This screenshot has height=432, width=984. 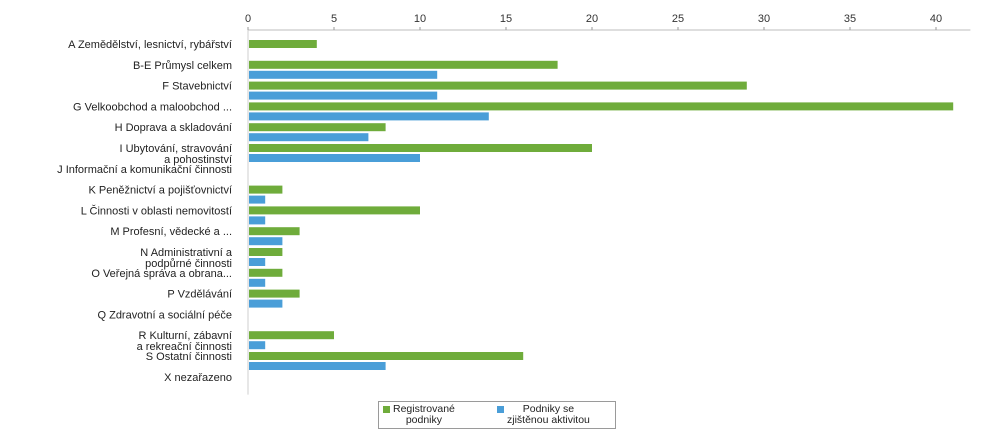 What do you see at coordinates (424, 414) in the screenshot?
I see `legend-label-registered: Registrované podniky` at bounding box center [424, 414].